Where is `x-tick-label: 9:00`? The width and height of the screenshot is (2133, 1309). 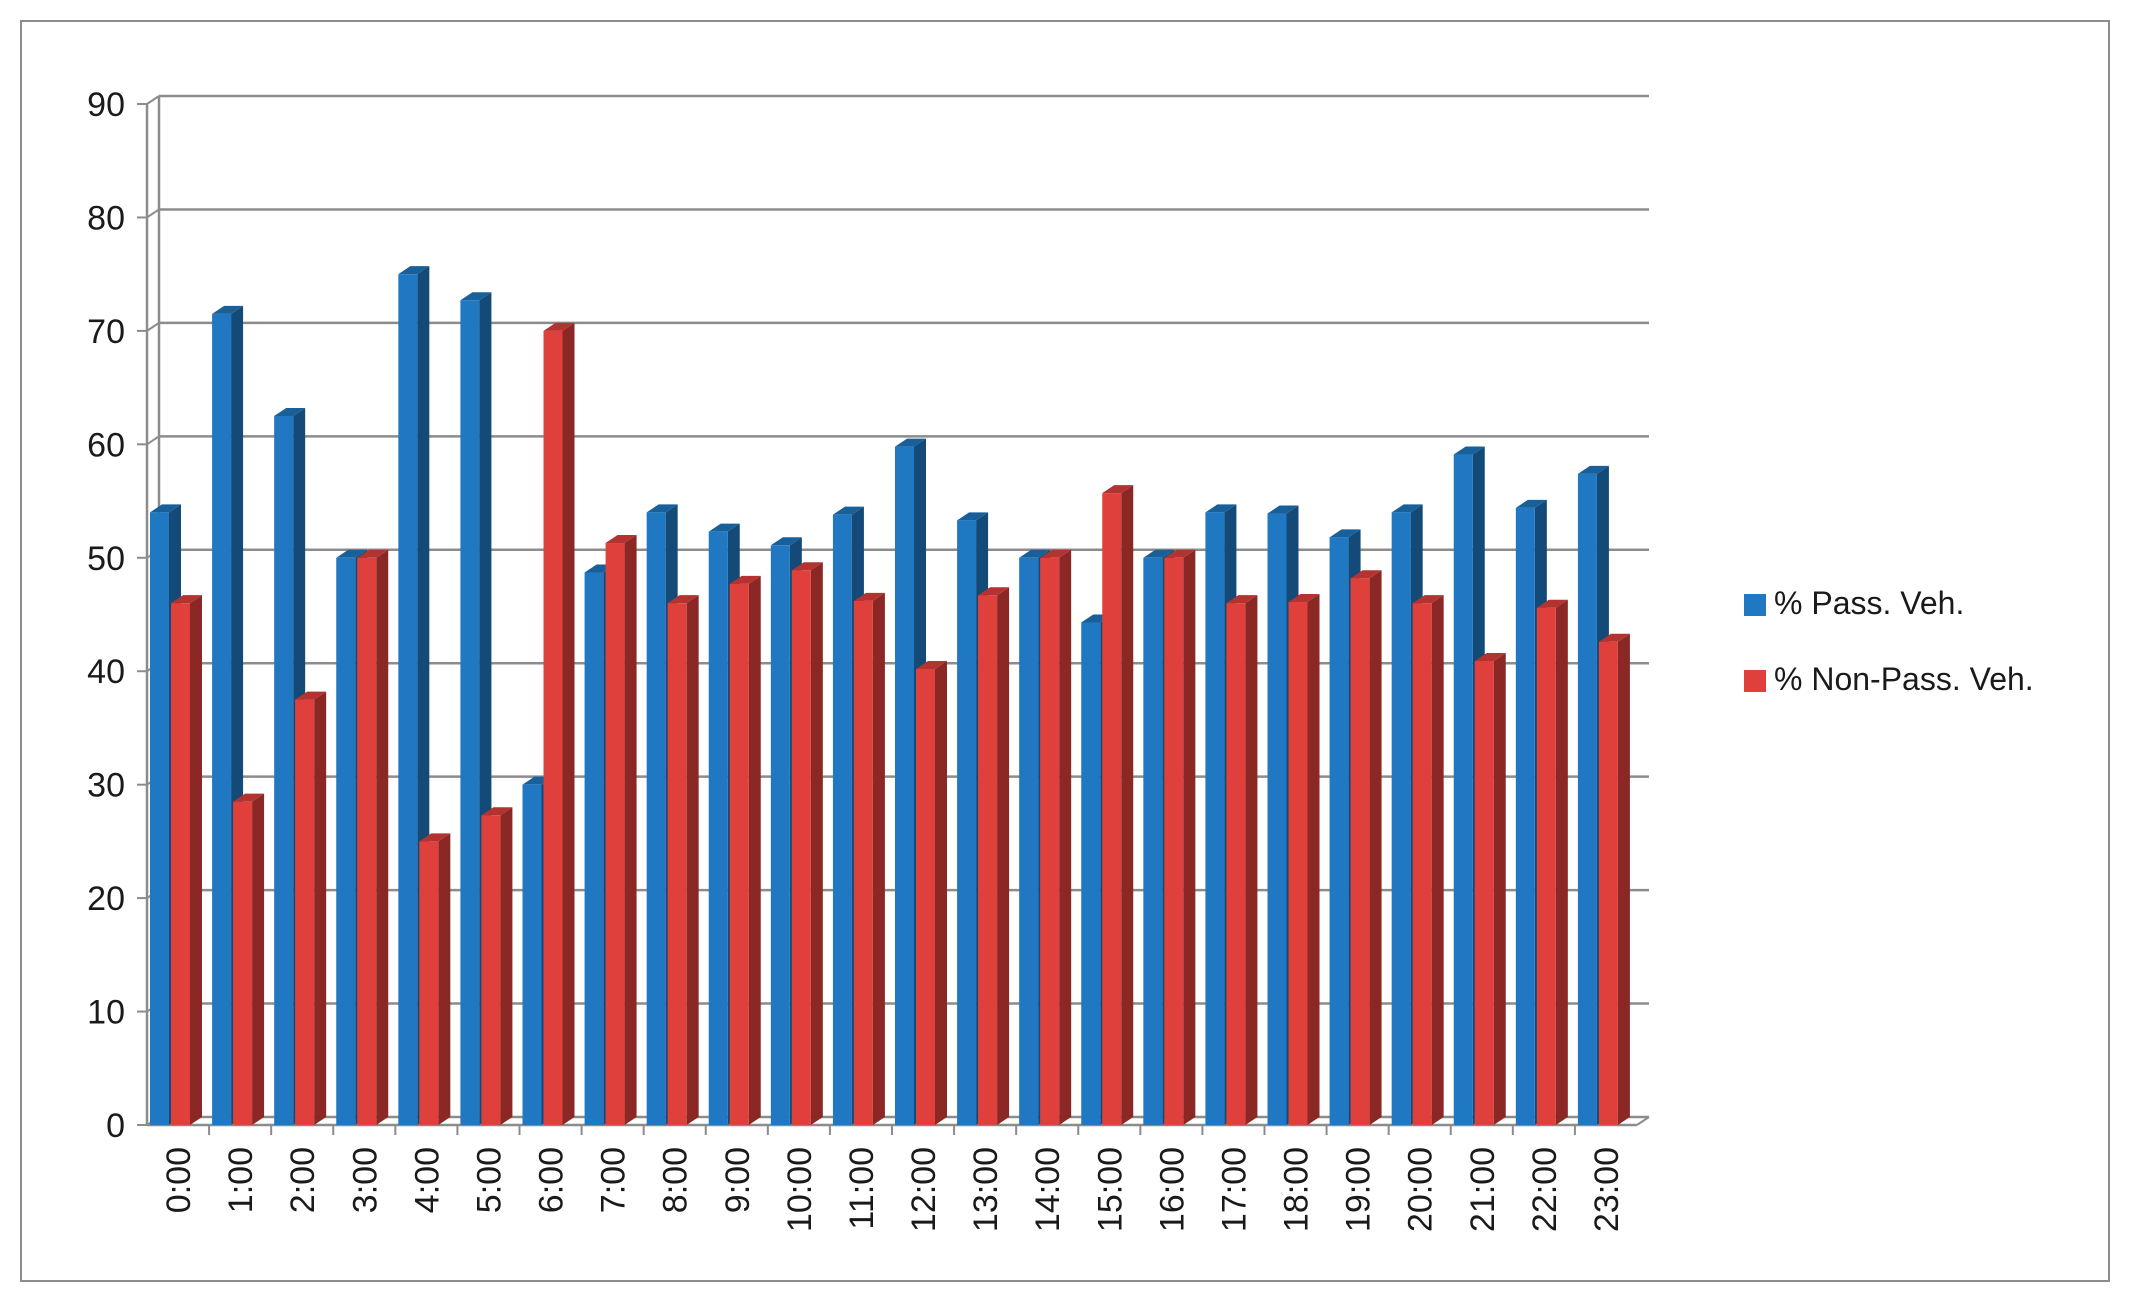 x-tick-label: 9:00 is located at coordinates (738, 1180).